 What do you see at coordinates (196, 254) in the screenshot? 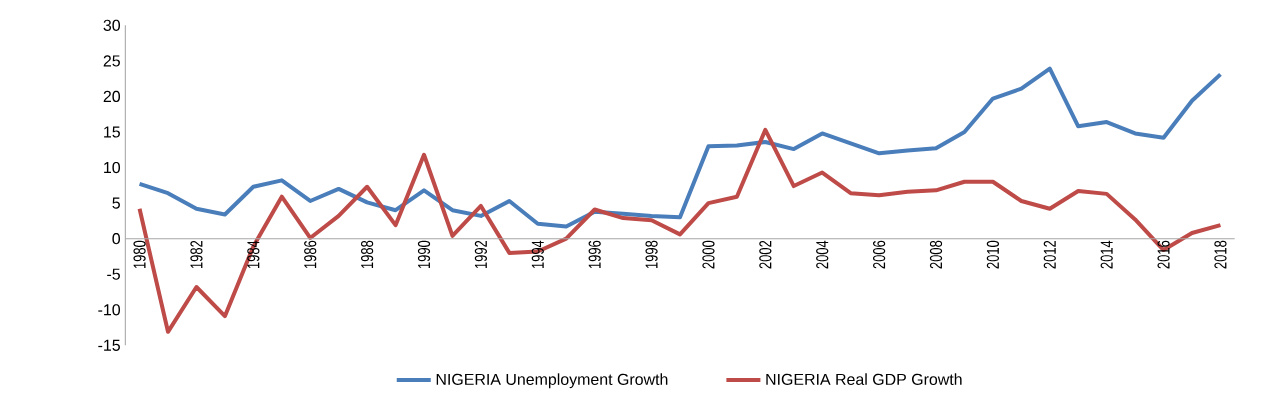
I see `x-tick-label: 1982` at bounding box center [196, 254].